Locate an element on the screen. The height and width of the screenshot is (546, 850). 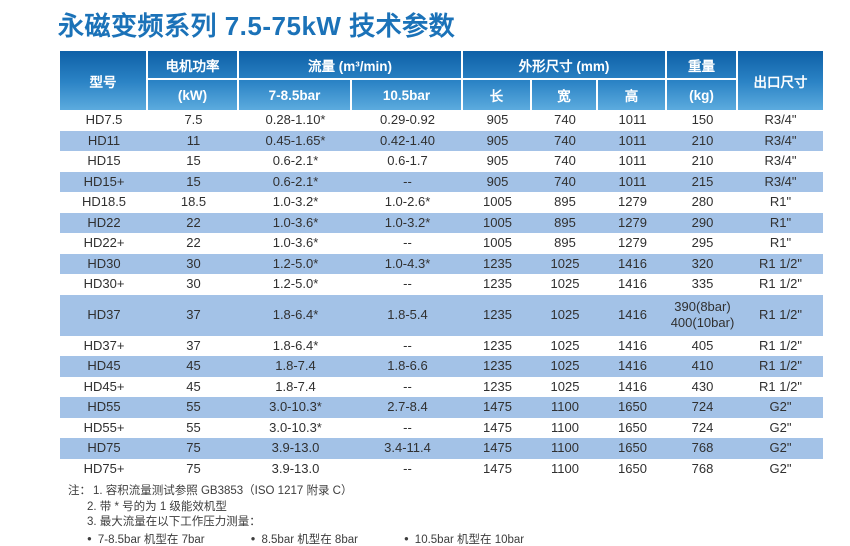
cell-flow1: 3.0-10.3* is located at coordinates (295, 407).